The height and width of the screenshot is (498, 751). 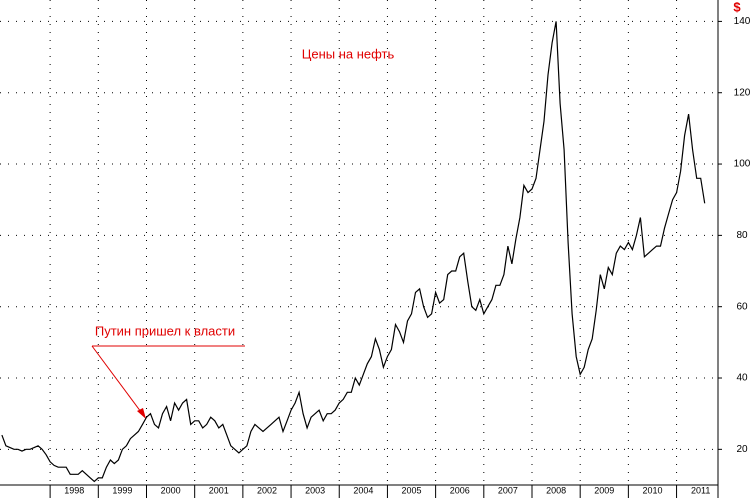 I want to click on y-tick-label: 100, so click(x=742, y=164).